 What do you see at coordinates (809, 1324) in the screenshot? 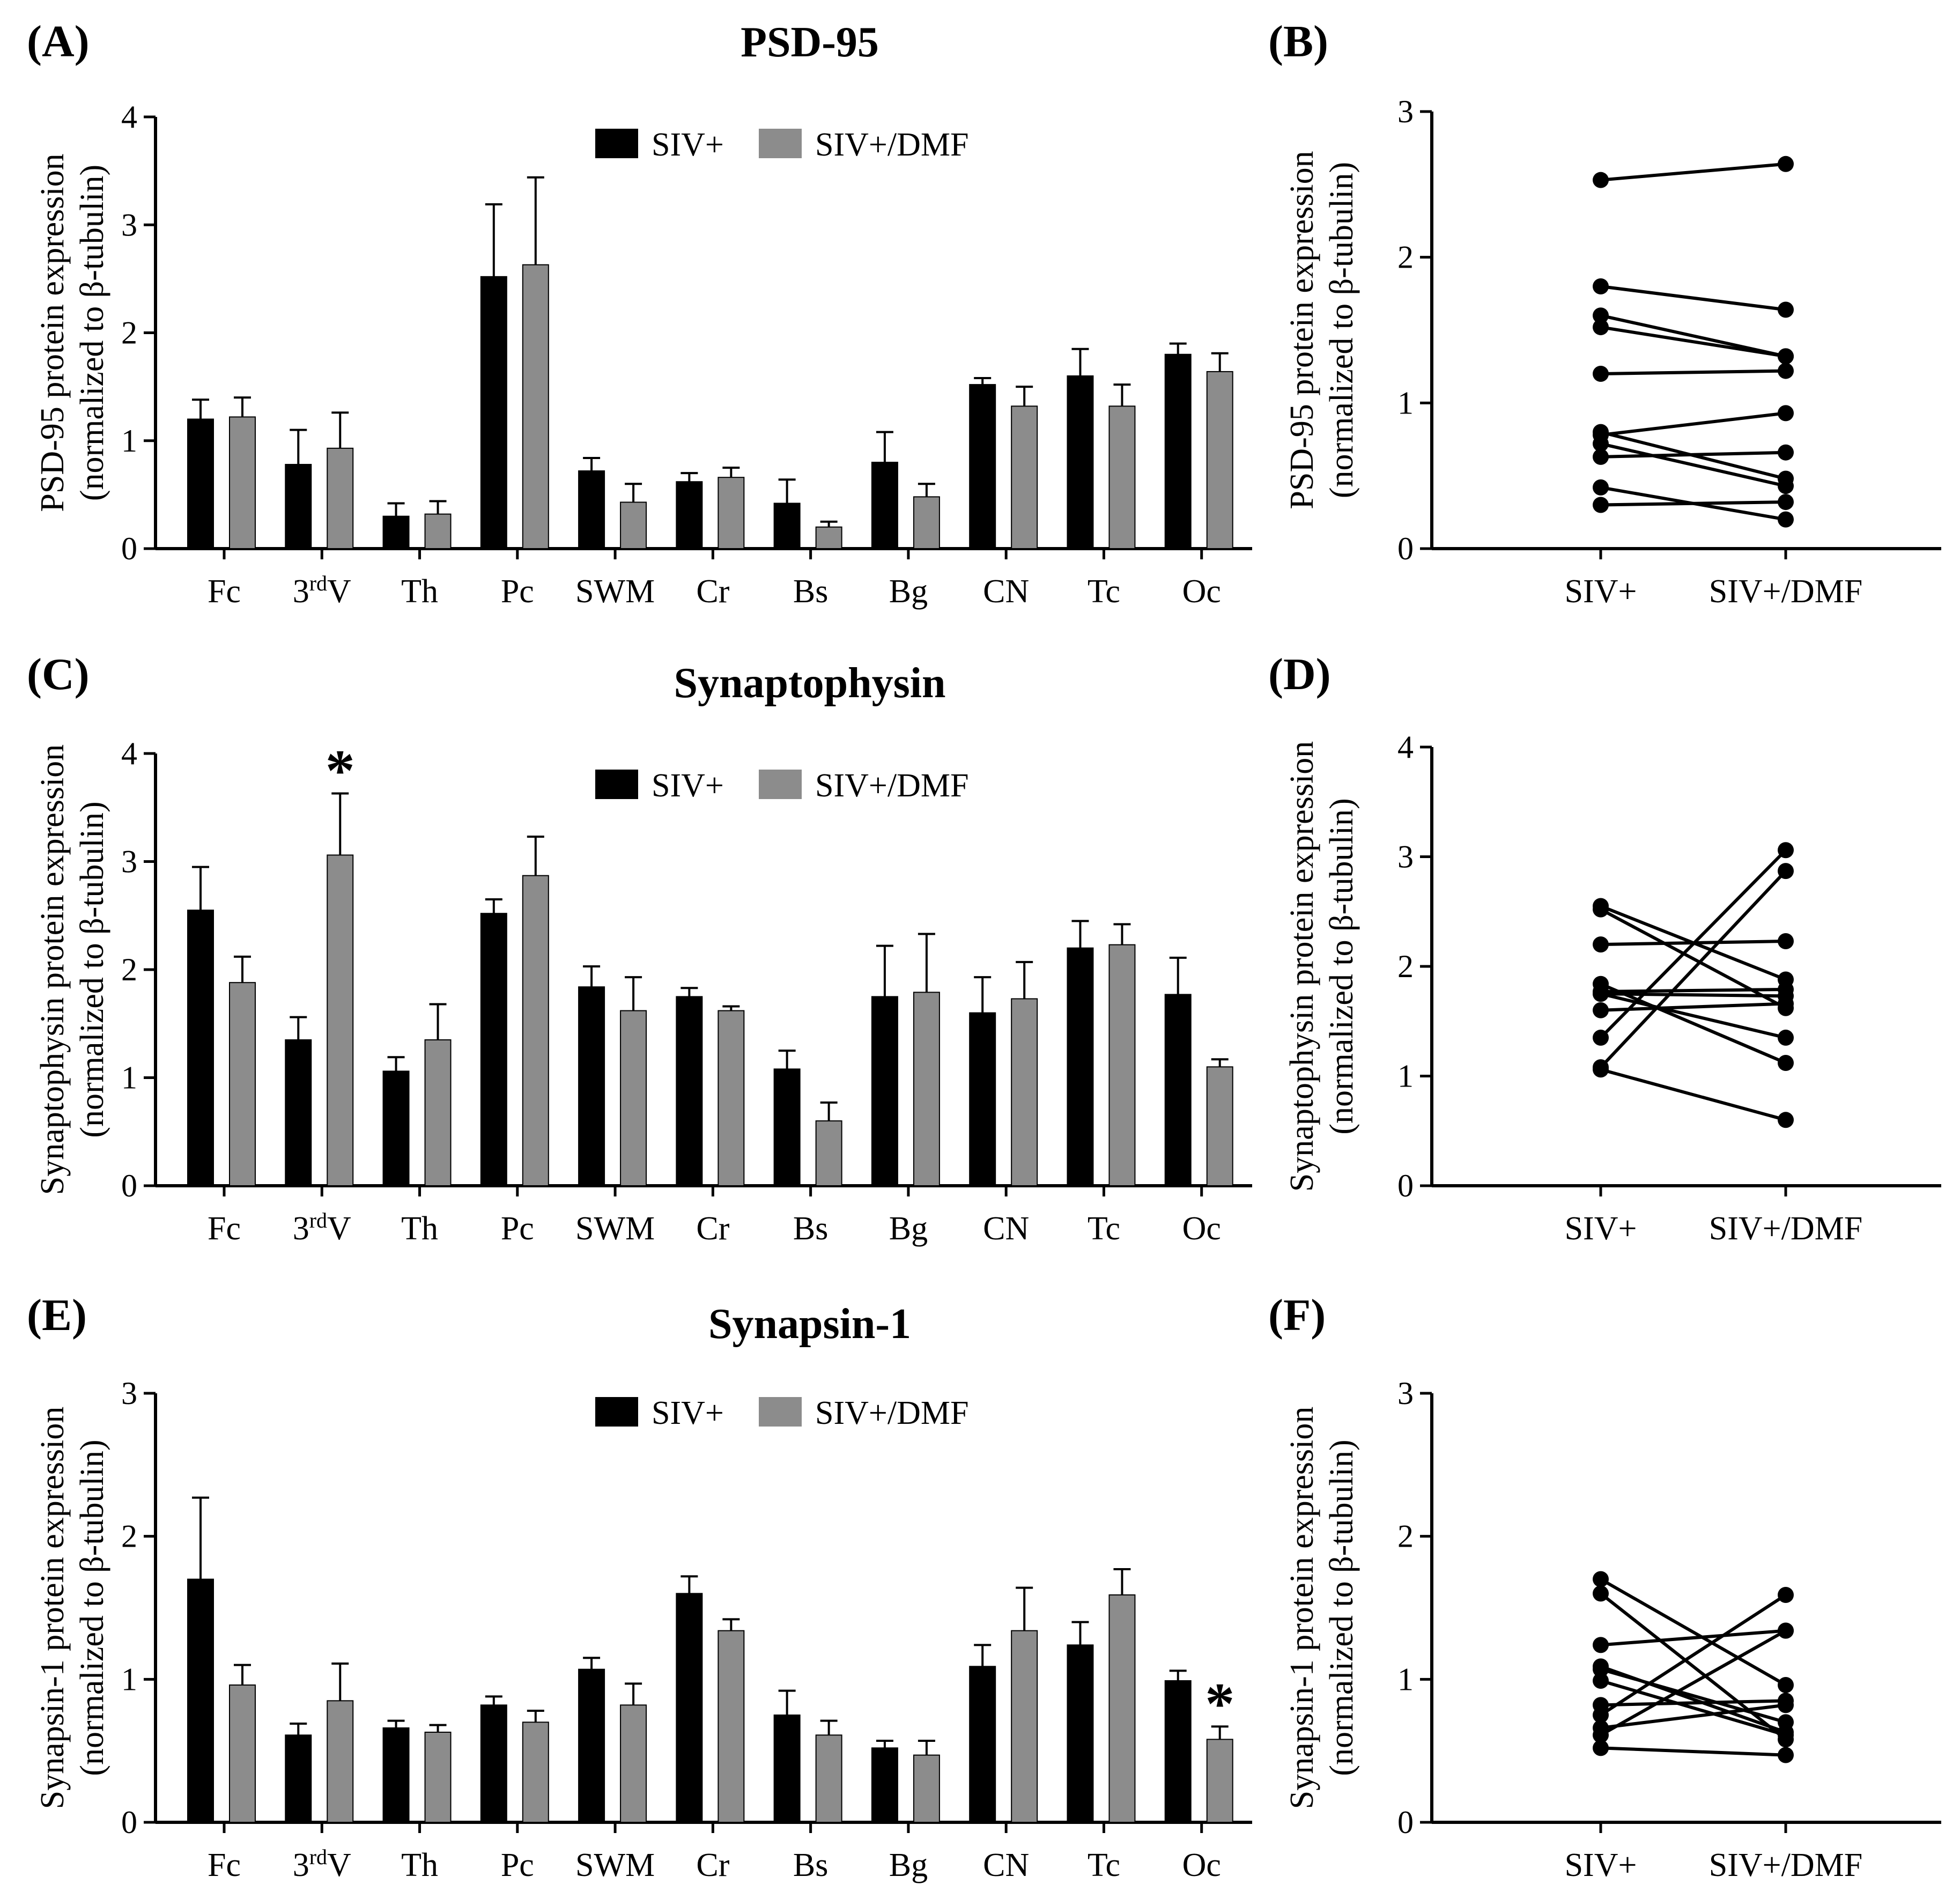
I see `chart-title: Synapsin-1` at bounding box center [809, 1324].